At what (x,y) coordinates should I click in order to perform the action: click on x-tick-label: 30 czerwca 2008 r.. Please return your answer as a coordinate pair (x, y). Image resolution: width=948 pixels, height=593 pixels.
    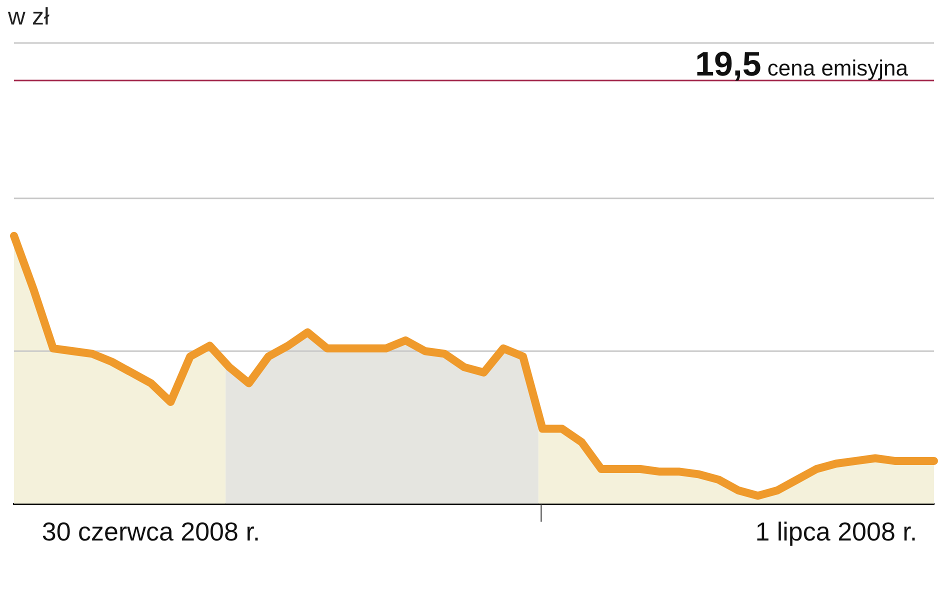
    Looking at the image, I should click on (151, 531).